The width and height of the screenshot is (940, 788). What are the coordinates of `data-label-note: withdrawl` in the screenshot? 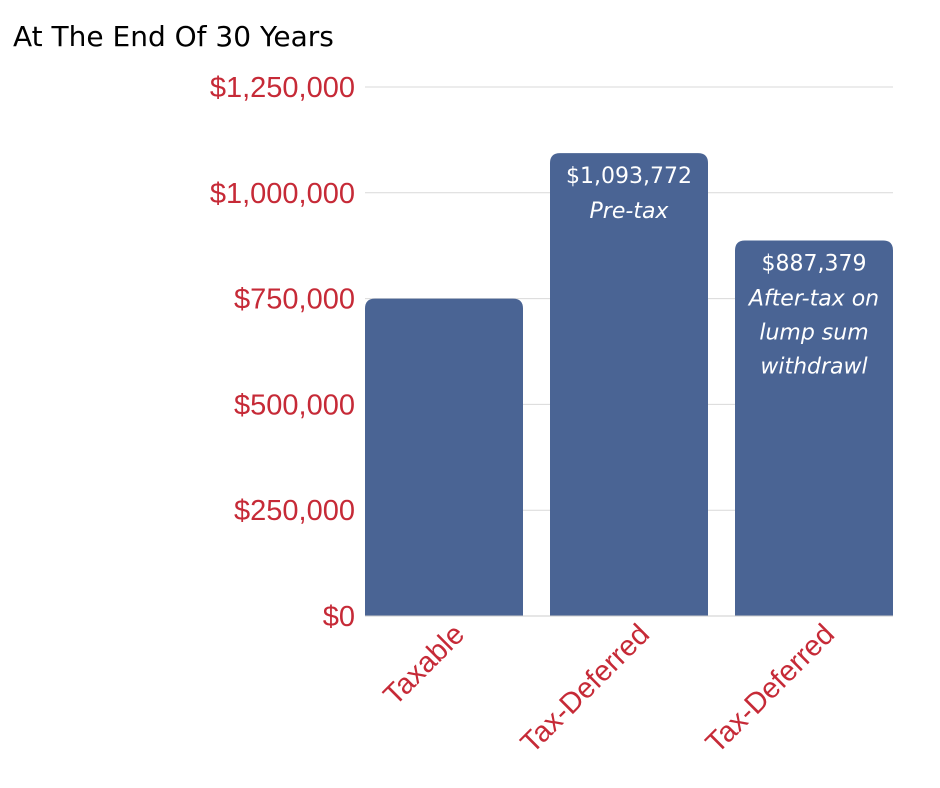 It's located at (813, 366).